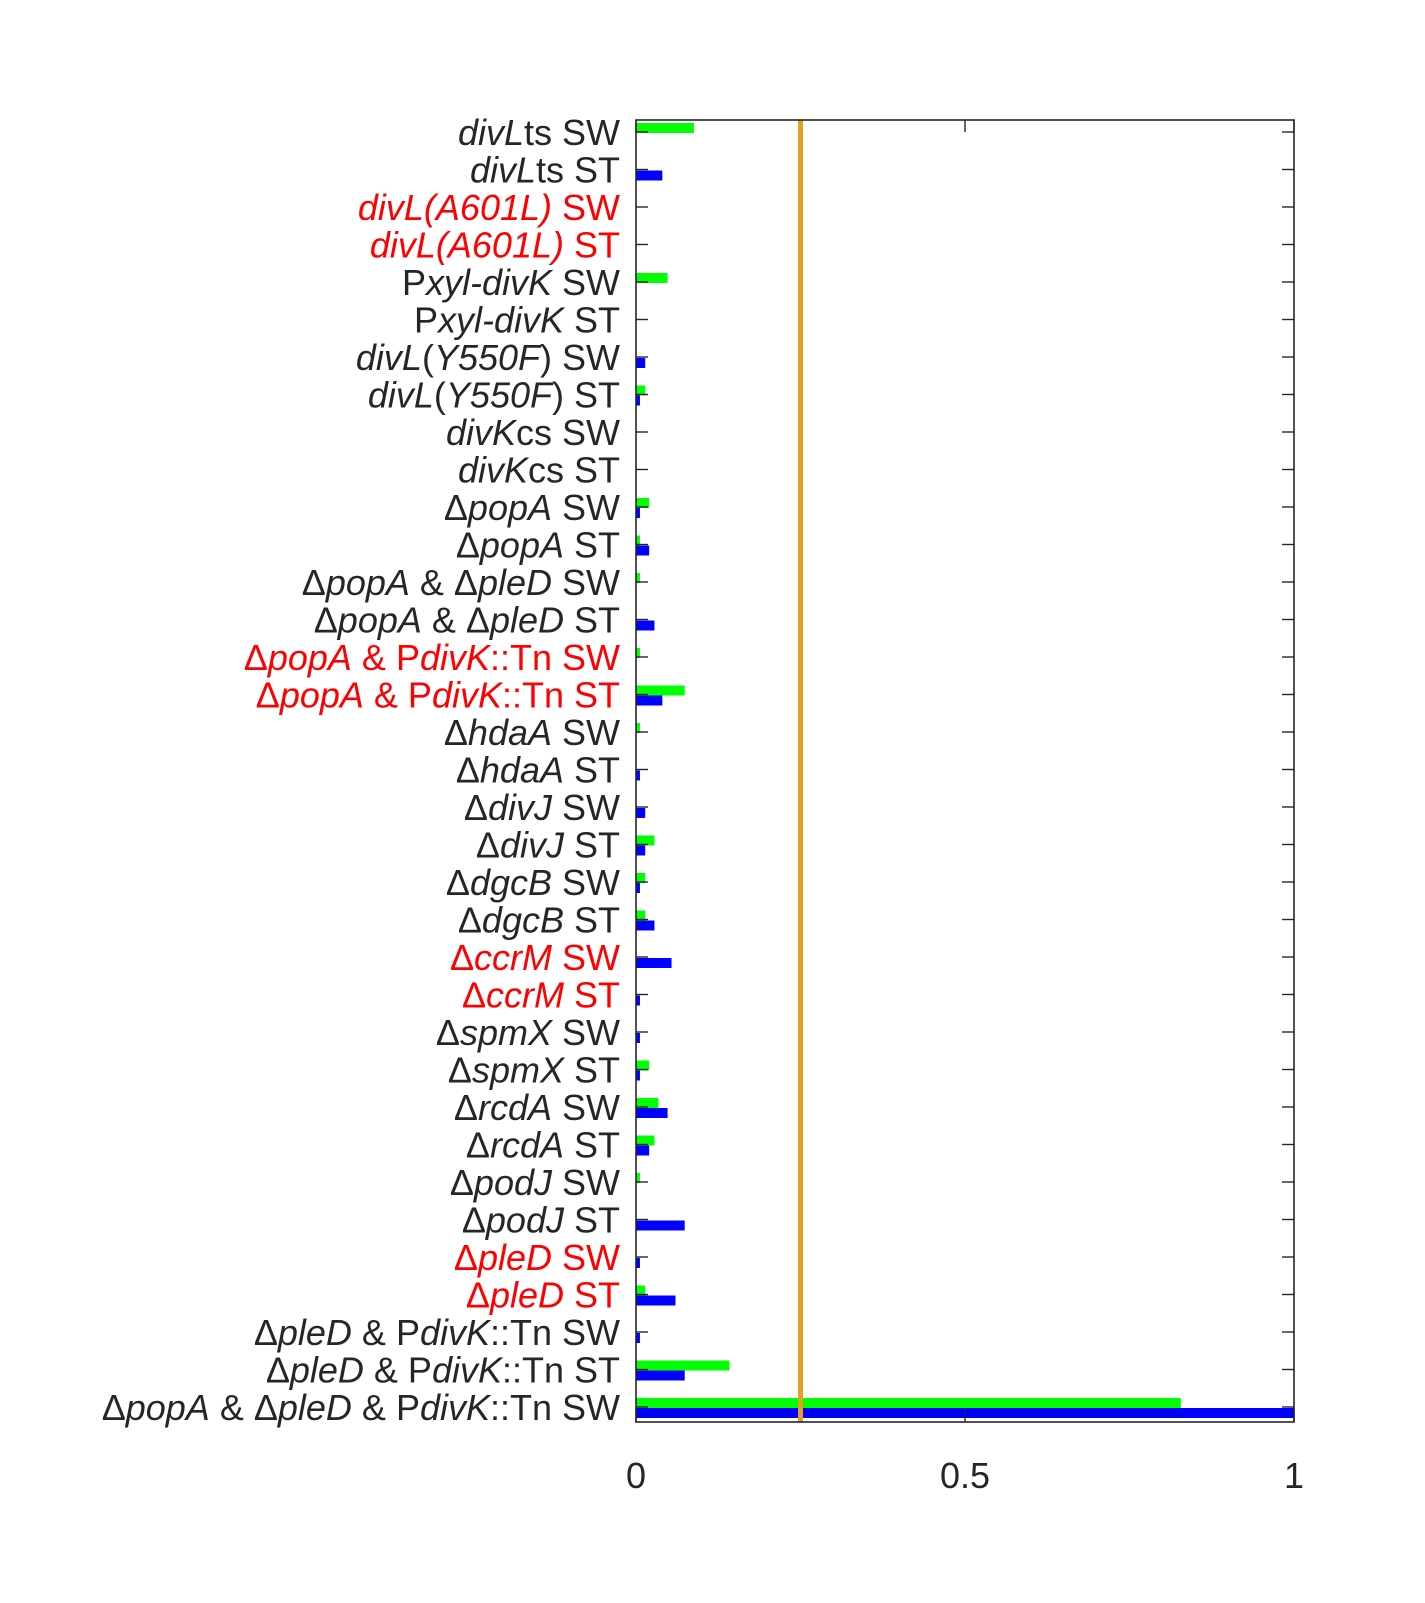 The image size is (1425, 1603). What do you see at coordinates (467, 620) in the screenshot?
I see `category-label-13: ΔpopA & ΔpleD ST` at bounding box center [467, 620].